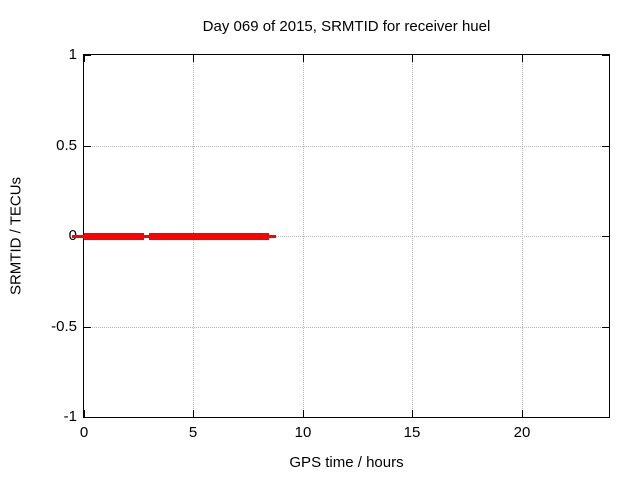 This screenshot has height=480, width=640. Describe the element at coordinates (52, 236) in the screenshot. I see `y-tick-label: 0` at that location.